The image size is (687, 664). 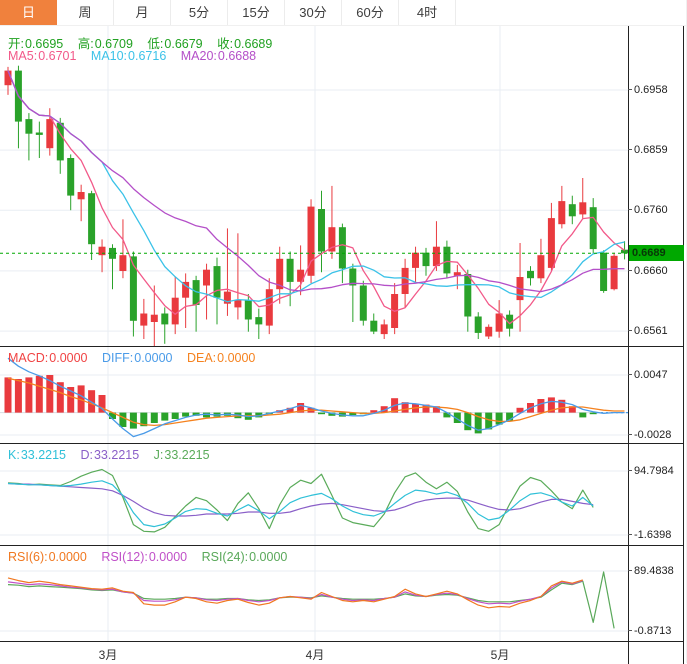 I want to click on rsi24-label: RSI(24):, so click(x=225, y=557).